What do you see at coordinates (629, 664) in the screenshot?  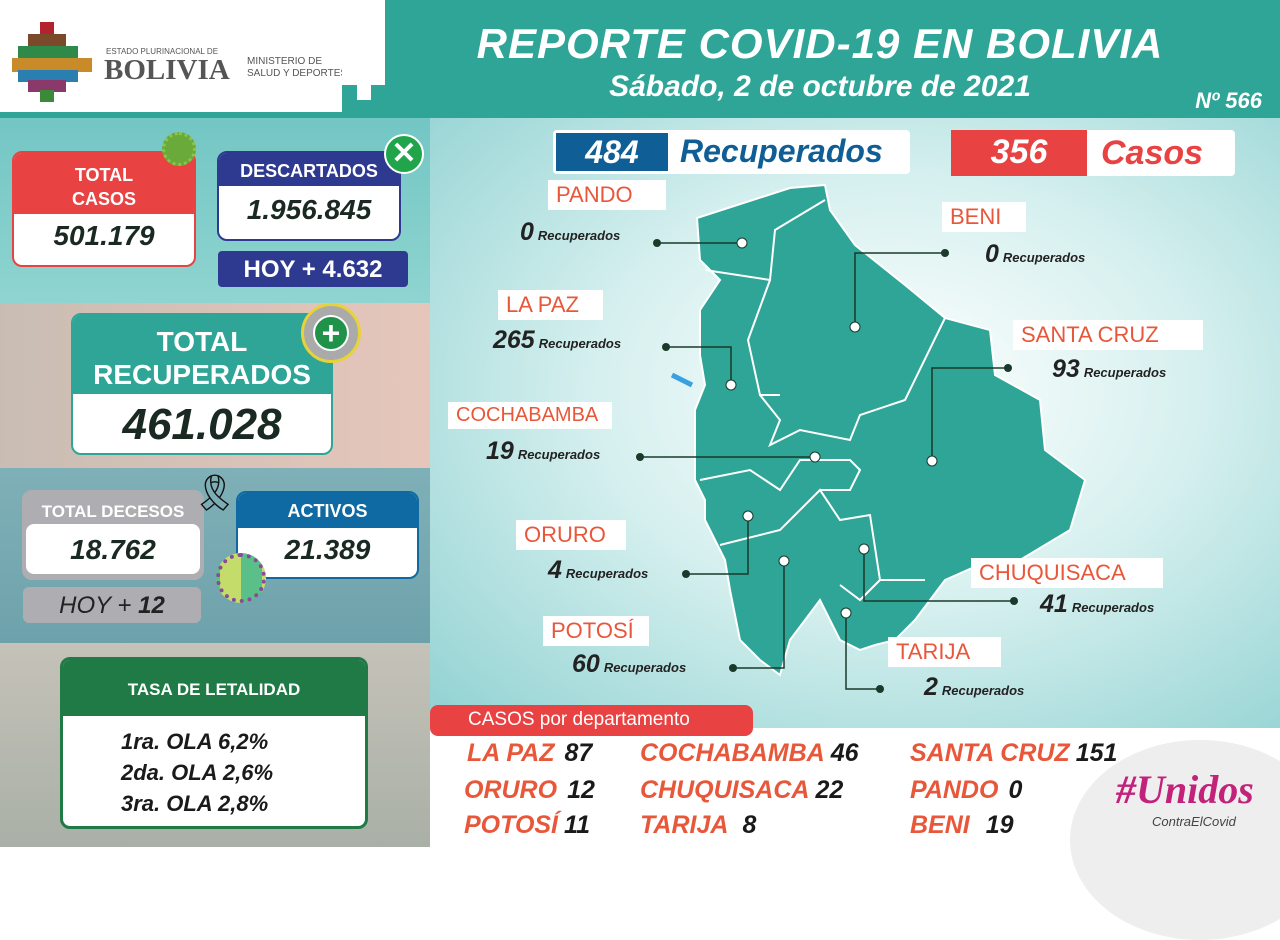 I see `dept-rec-potosi: 60 Recuperados` at bounding box center [629, 664].